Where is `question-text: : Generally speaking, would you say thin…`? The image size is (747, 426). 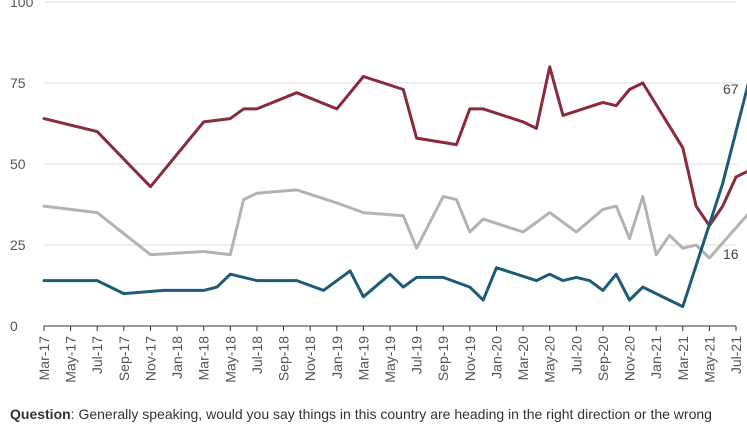 question-text: : Generally speaking, would you say thin… is located at coordinates (391, 414).